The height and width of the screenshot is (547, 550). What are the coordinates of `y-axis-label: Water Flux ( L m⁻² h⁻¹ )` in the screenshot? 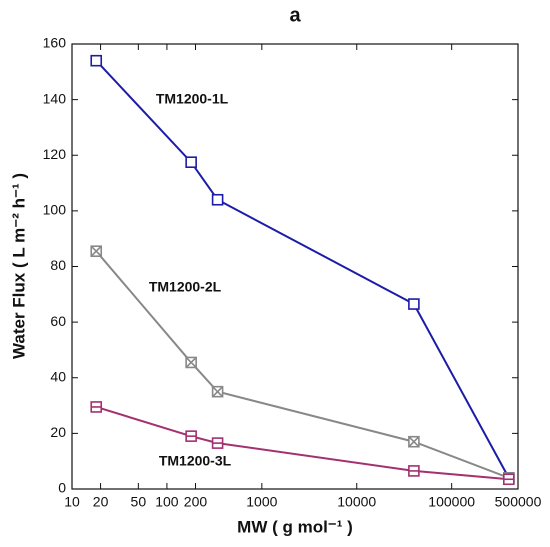 It's located at (18, 266).